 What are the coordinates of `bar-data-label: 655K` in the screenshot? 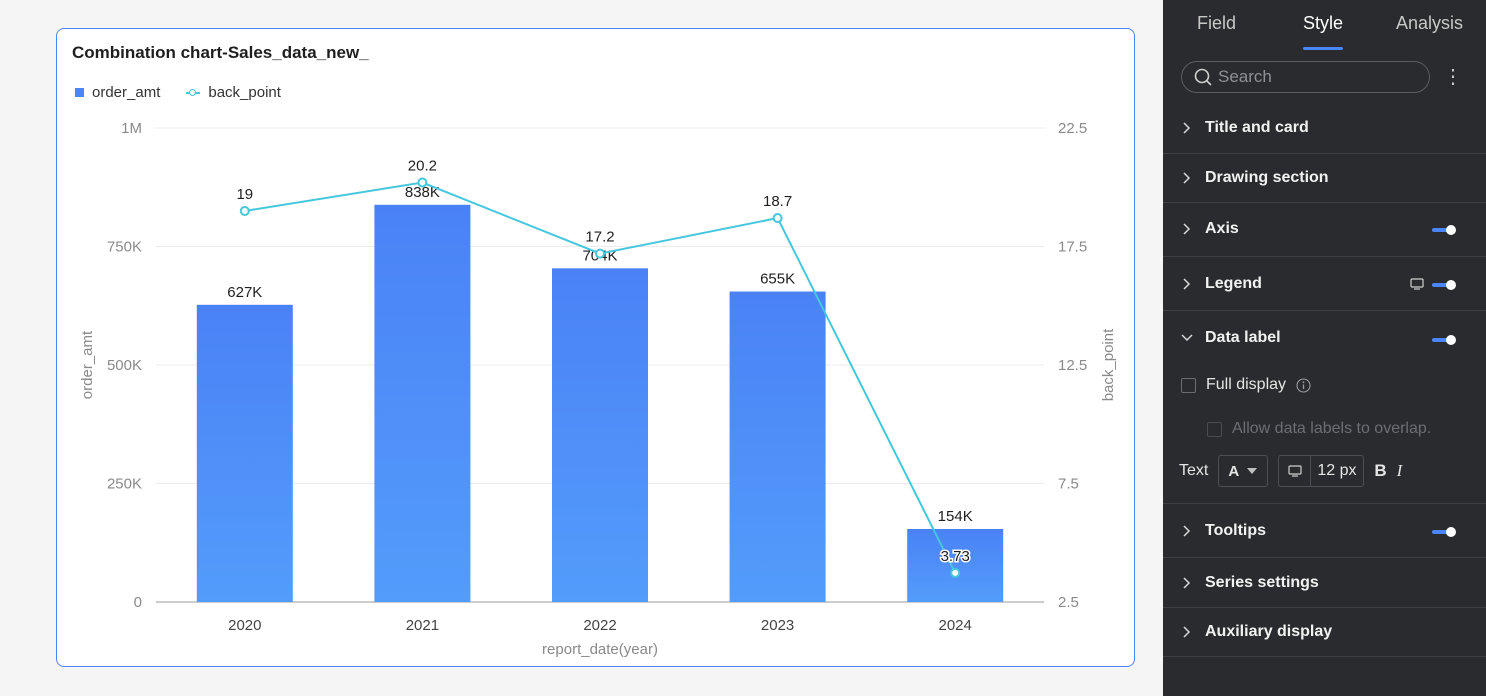 It's located at (777, 279).